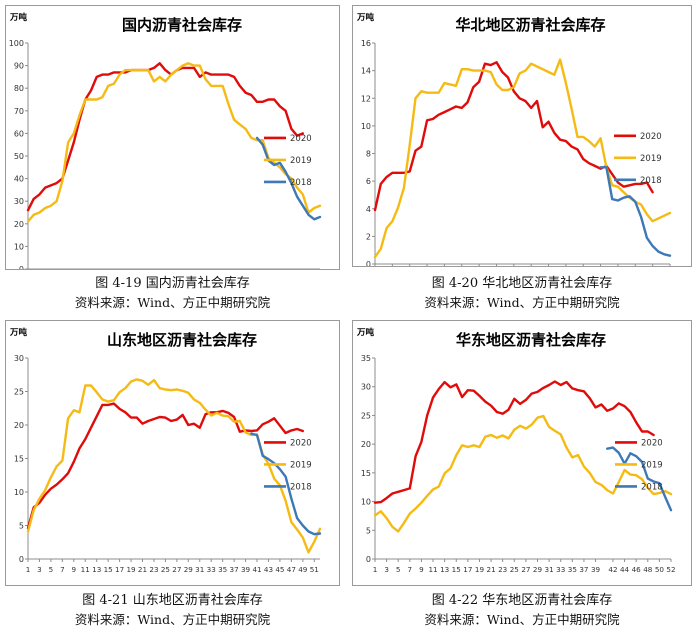  I want to click on x-tick-label: 27, so click(525, 569).